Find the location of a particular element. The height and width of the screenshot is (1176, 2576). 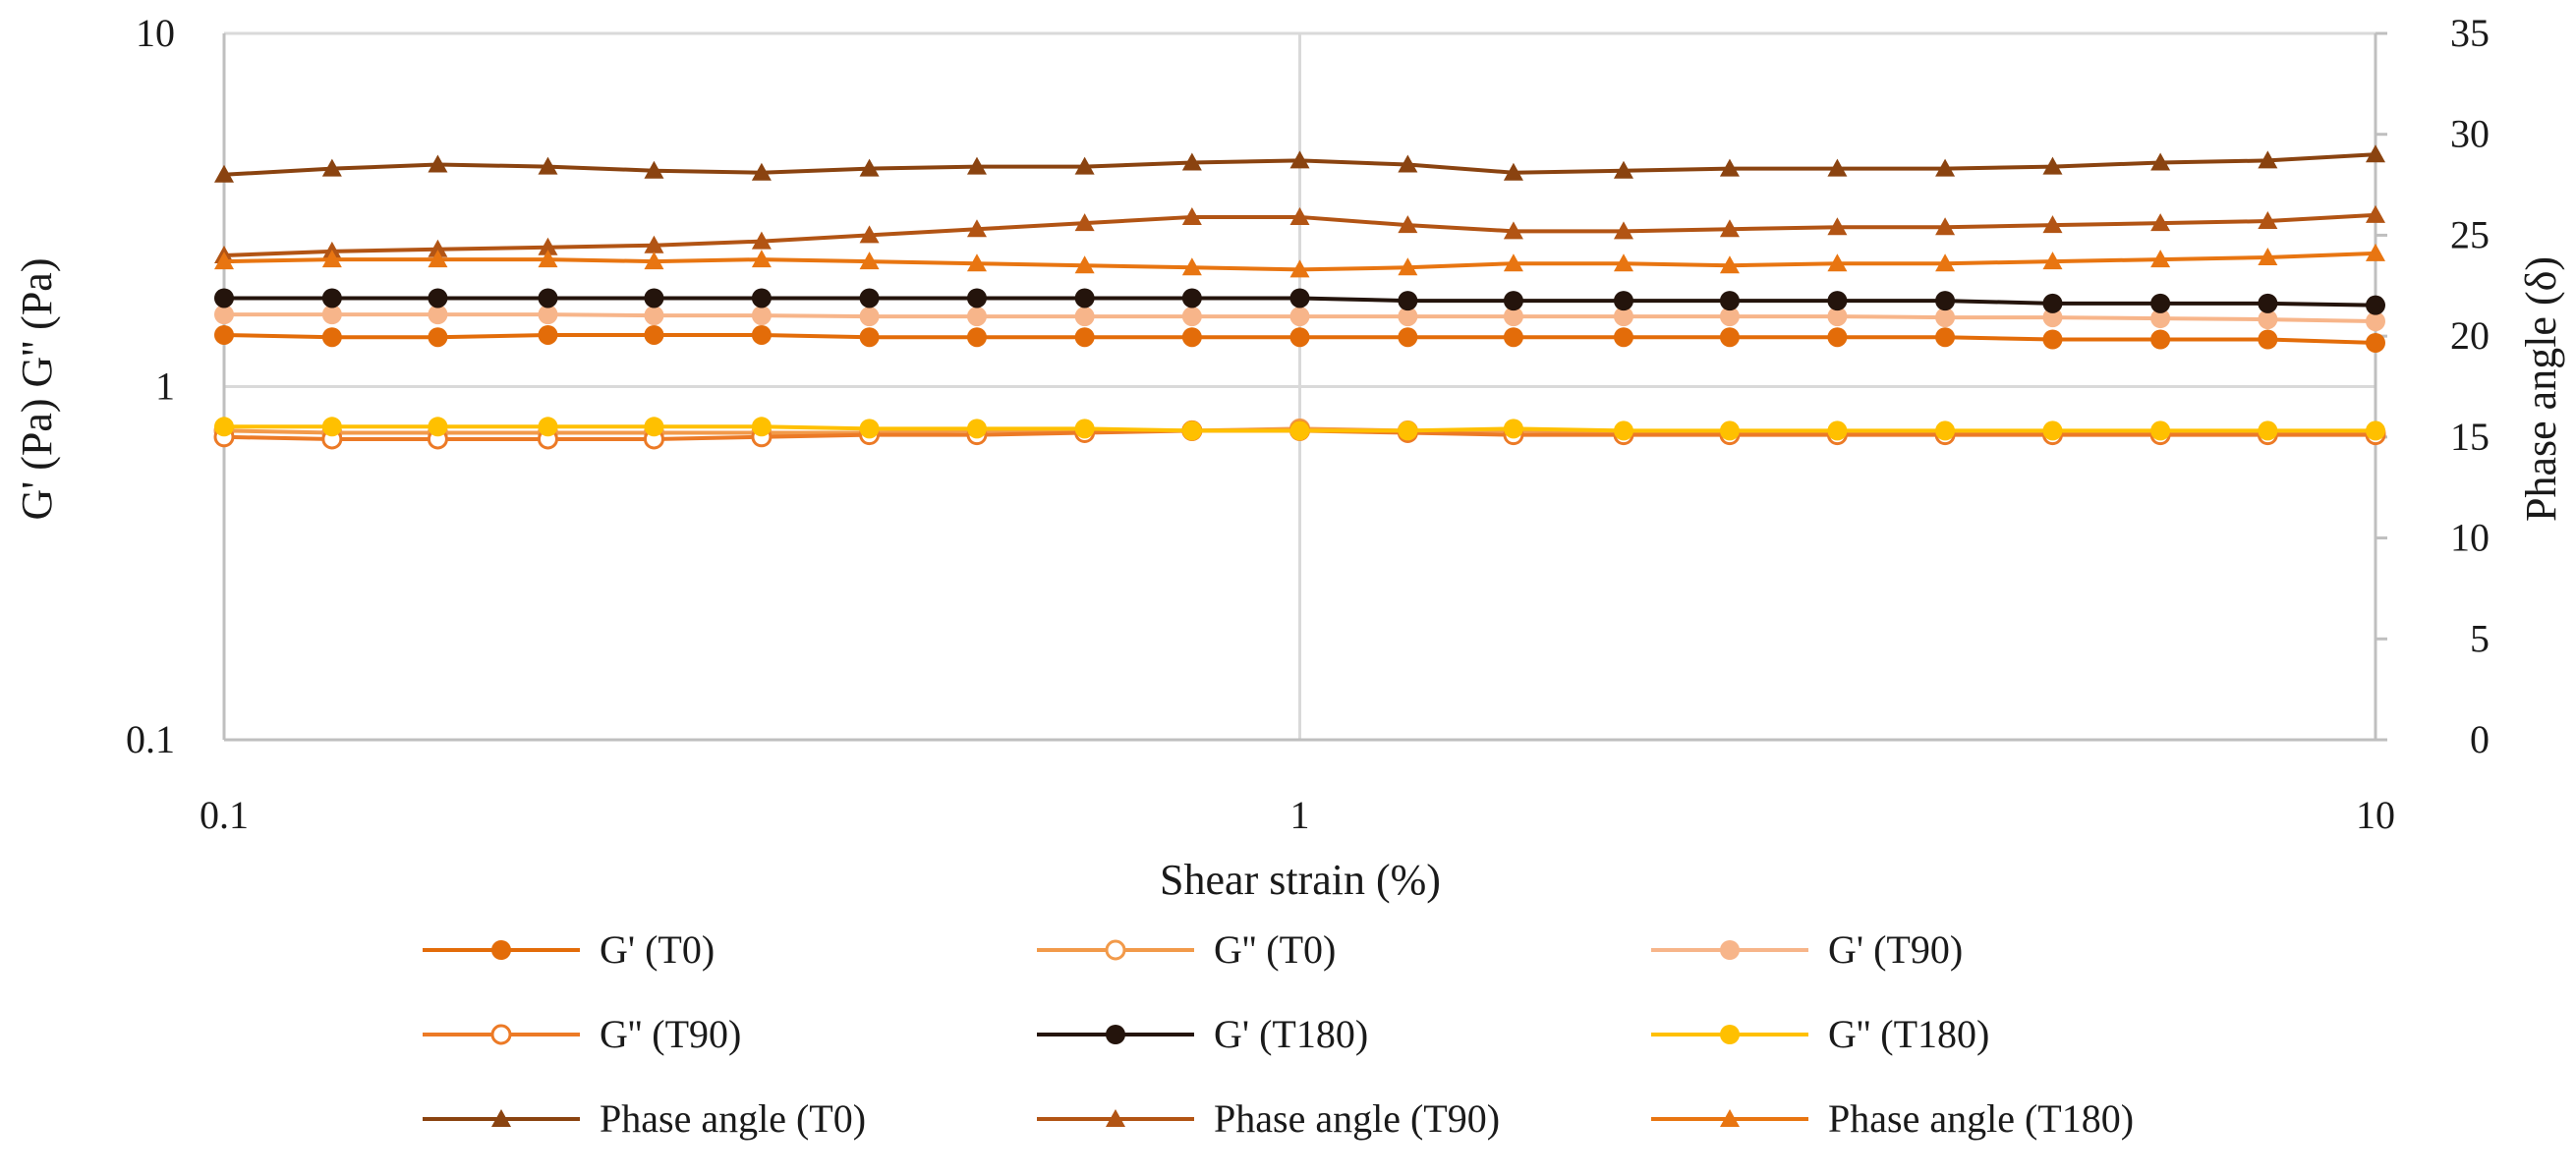

y2-tick-label: 25 is located at coordinates (2470, 234).